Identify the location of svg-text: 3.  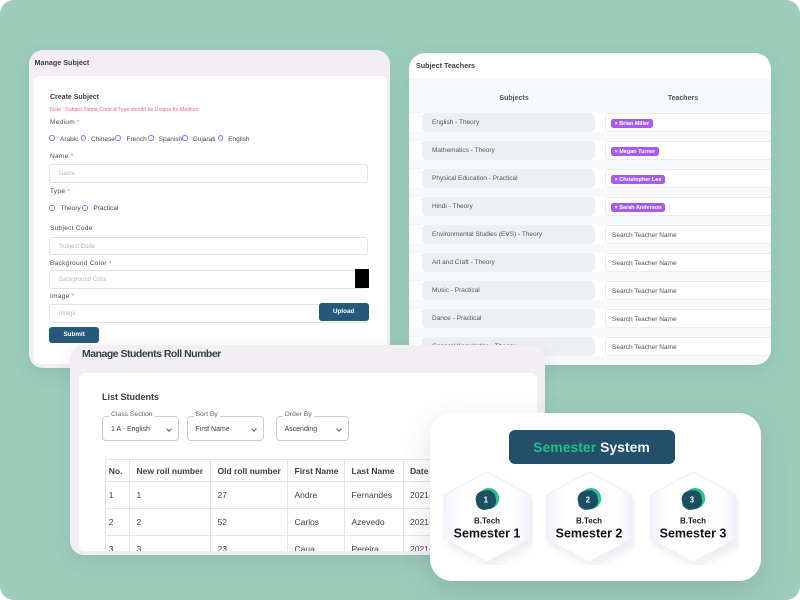
(691, 500).